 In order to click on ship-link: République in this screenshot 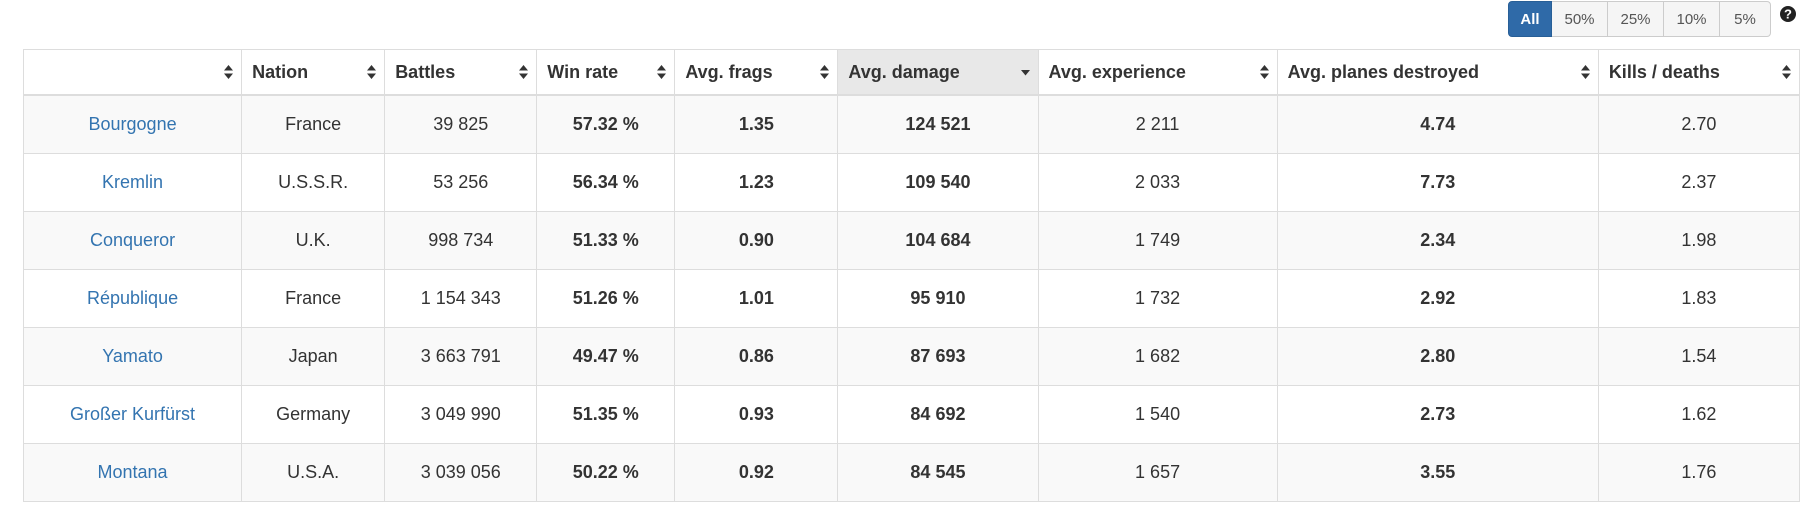, I will do `click(133, 298)`.